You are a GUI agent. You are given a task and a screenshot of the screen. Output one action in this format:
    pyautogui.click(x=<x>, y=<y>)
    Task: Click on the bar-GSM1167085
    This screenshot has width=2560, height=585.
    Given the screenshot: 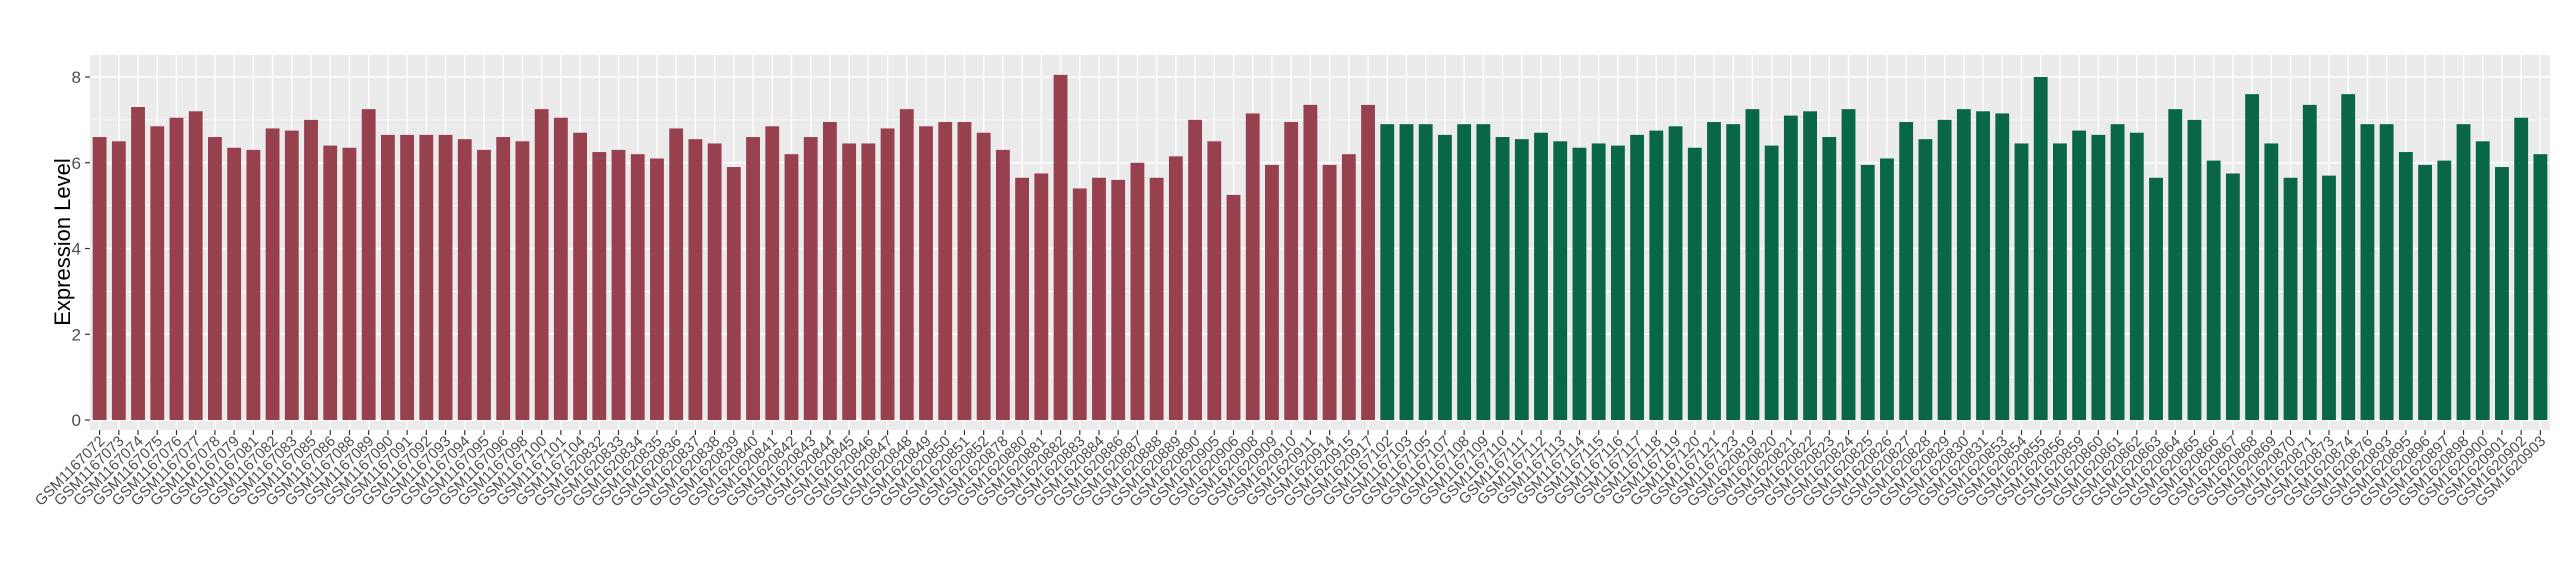 What is the action you would take?
    pyautogui.click(x=311, y=269)
    